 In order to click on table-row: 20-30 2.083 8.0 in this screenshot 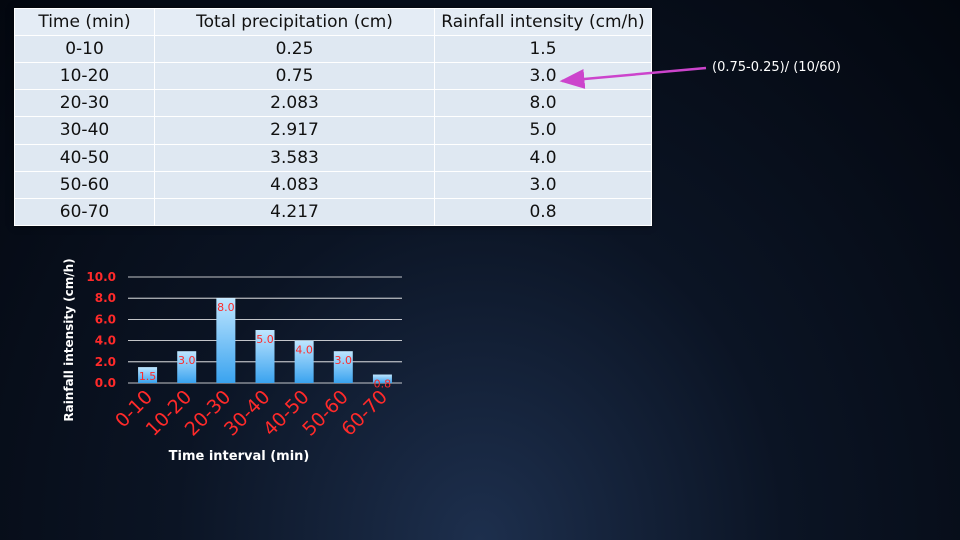, I will do `click(333, 103)`.